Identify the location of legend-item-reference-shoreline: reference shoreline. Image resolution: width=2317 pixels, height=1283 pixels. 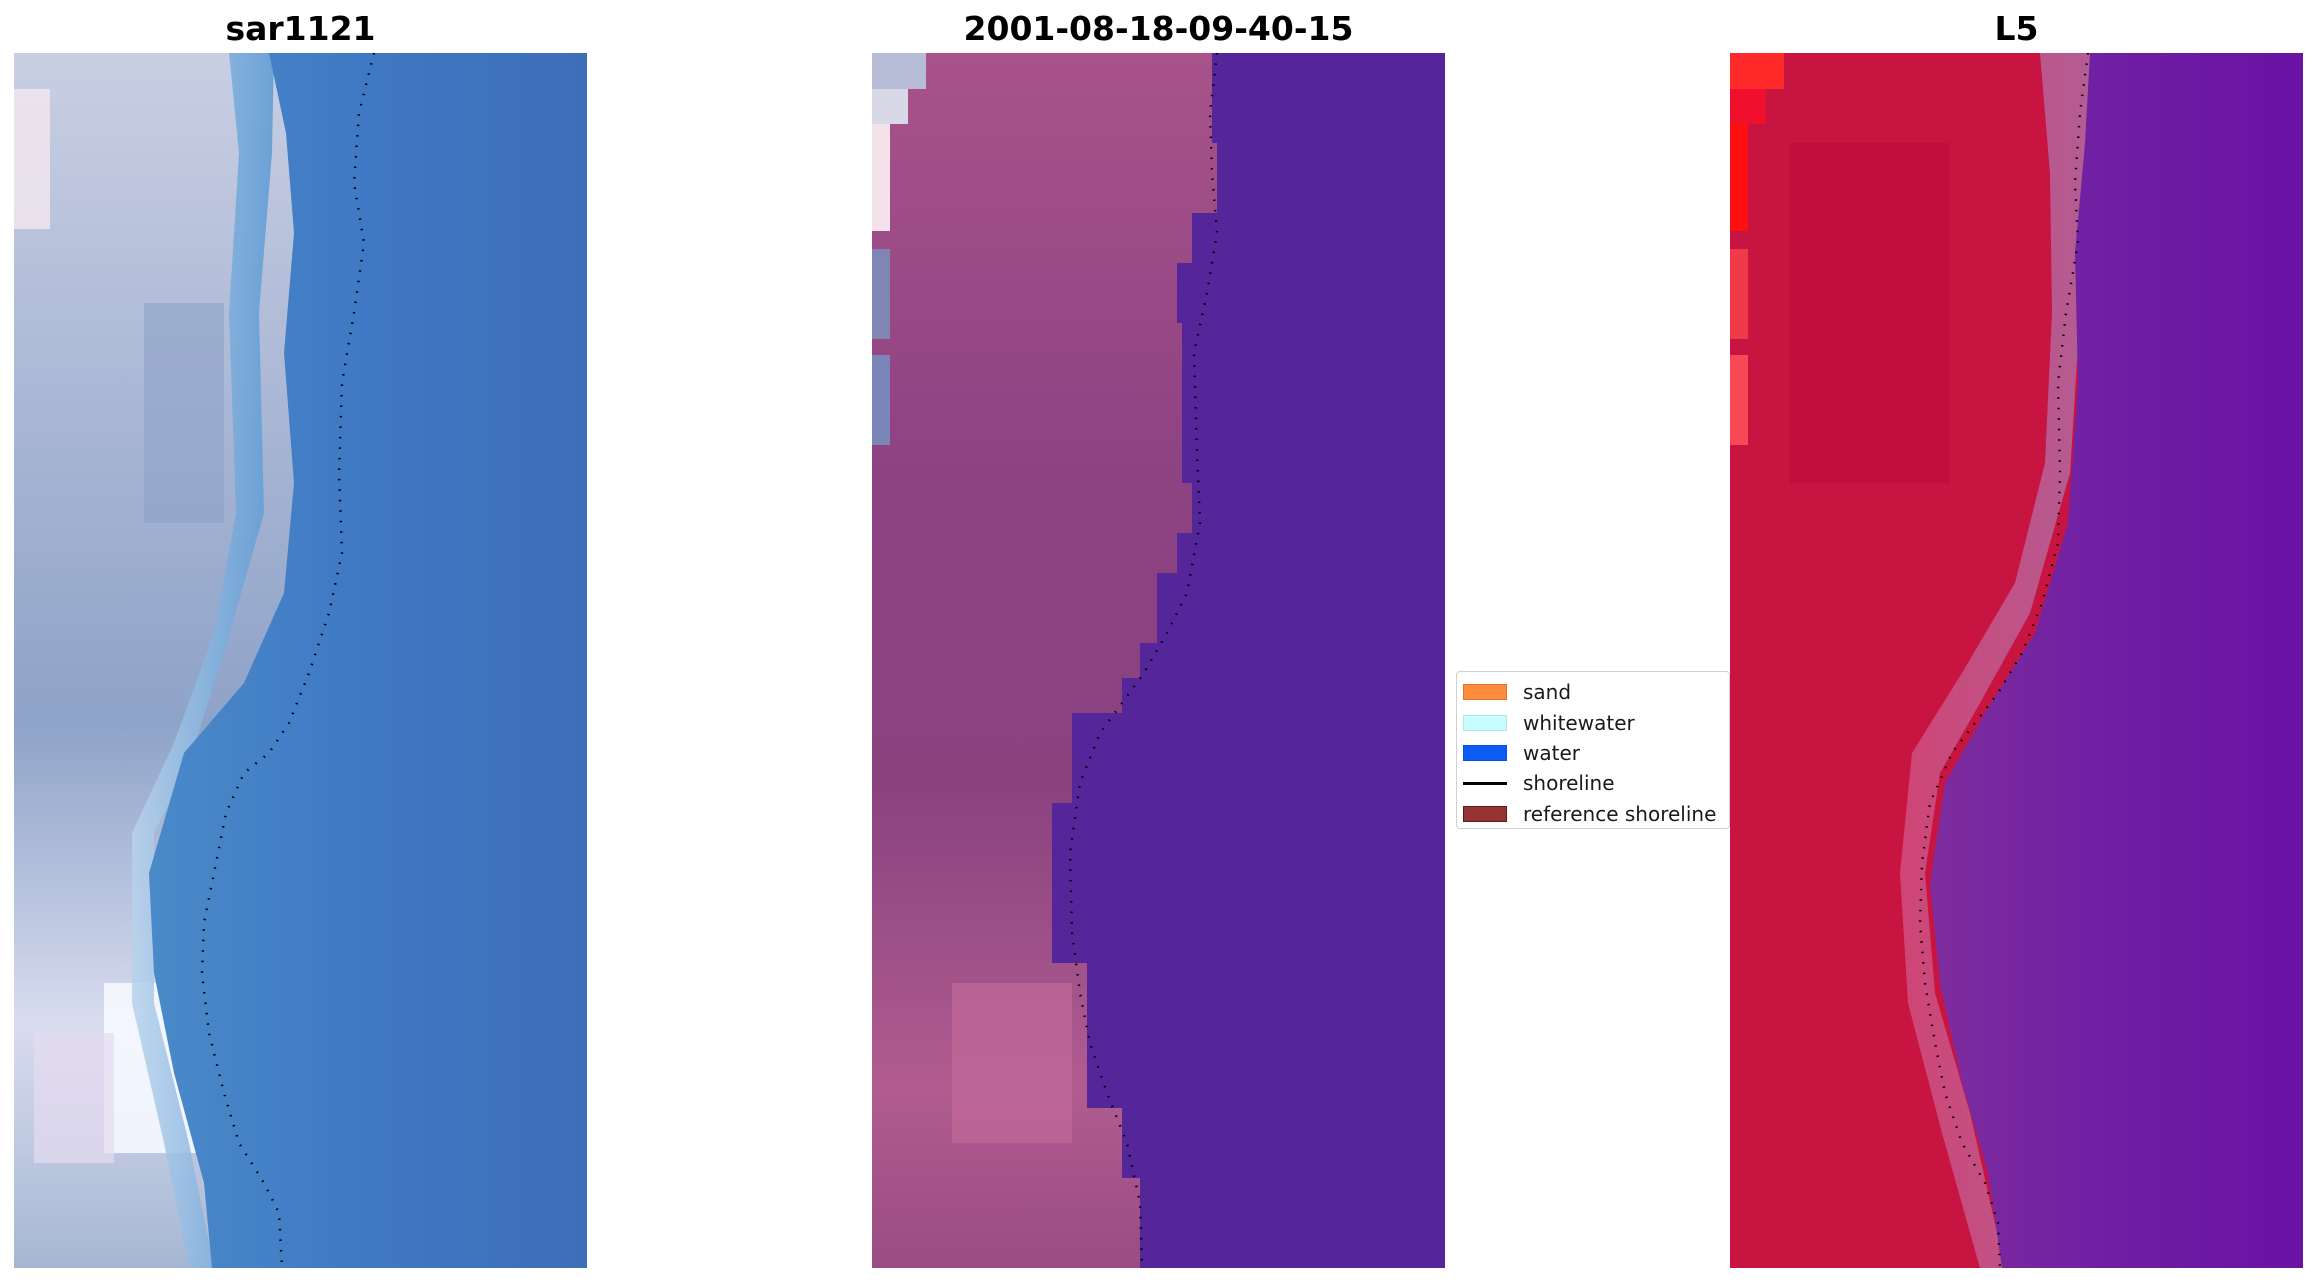
(1593, 814).